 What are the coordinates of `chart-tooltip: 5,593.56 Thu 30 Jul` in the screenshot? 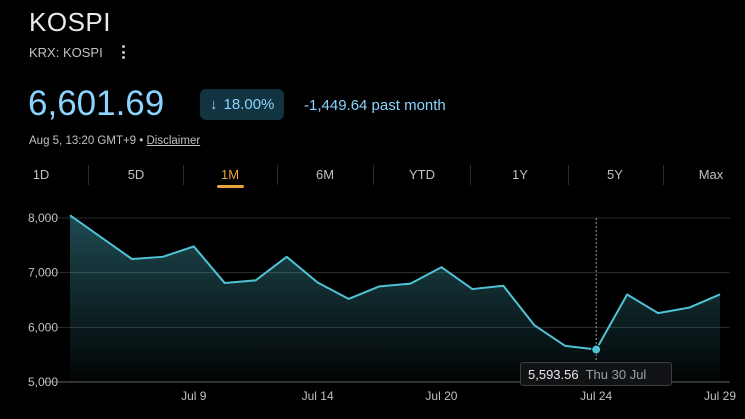 It's located at (596, 374).